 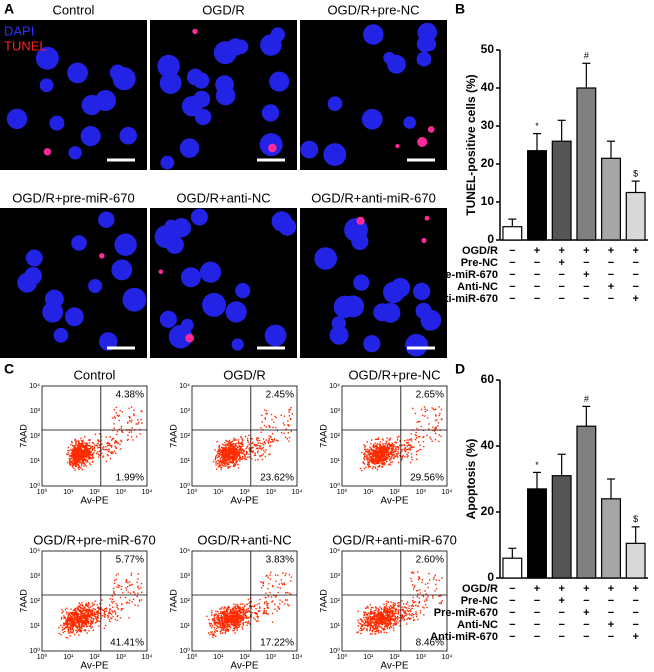 I want to click on y-tick-label: 60, so click(x=488, y=379).